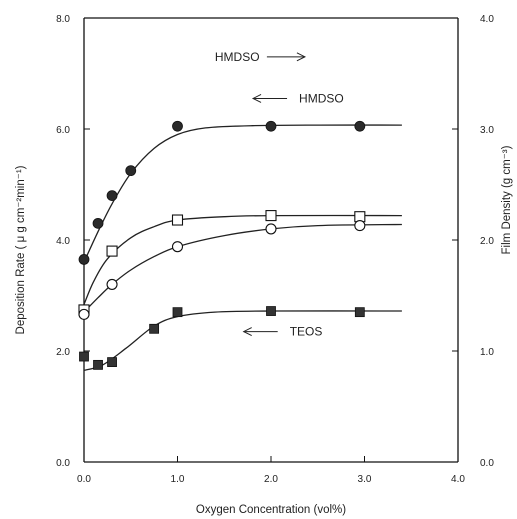 The height and width of the screenshot is (519, 517). Describe the element at coordinates (63, 241) in the screenshot. I see `y-left-tick-label: 4.0` at that location.